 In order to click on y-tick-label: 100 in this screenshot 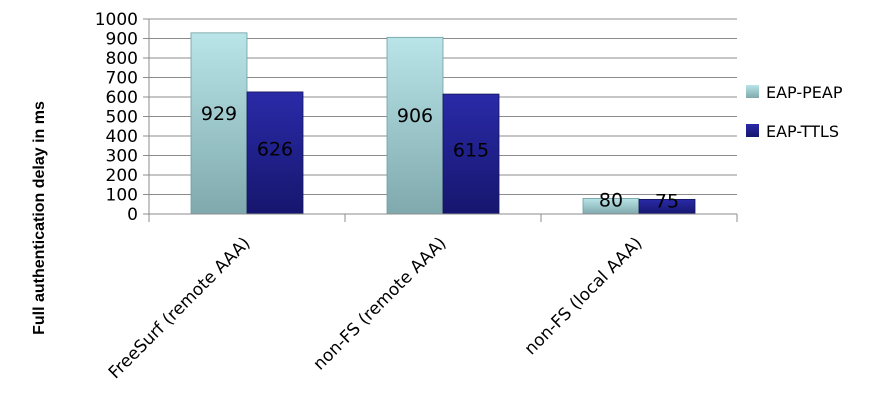, I will do `click(122, 196)`.